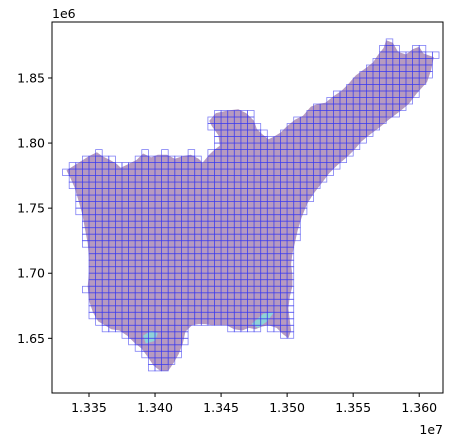 This screenshot has height=446, width=455. I want to click on x-tick-label: 1.335, so click(89, 407).